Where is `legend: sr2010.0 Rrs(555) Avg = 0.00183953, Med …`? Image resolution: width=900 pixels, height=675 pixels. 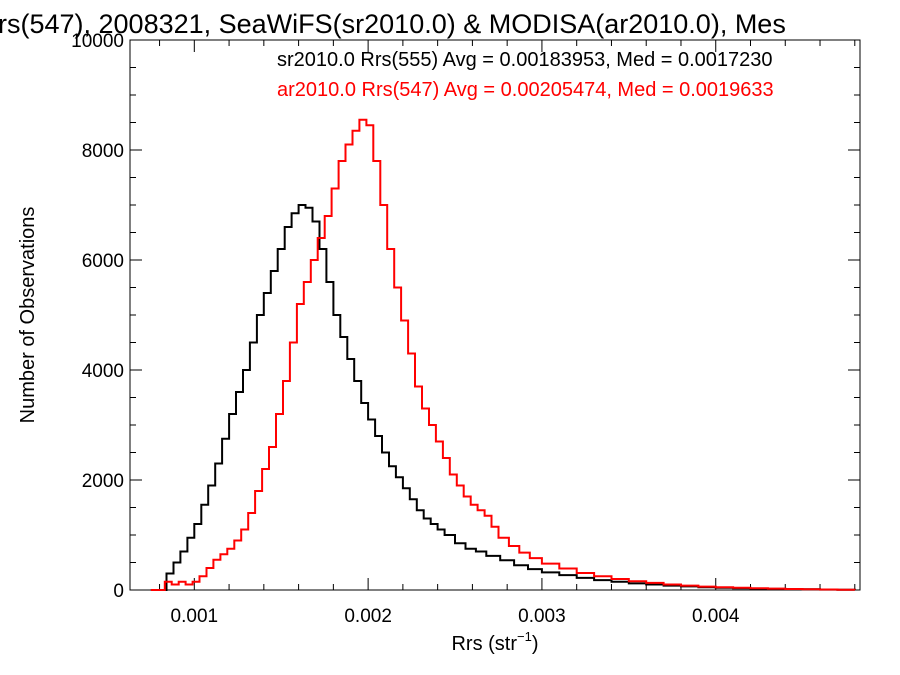
legend: sr2010.0 Rrs(555) Avg = 0.00183953, Med … is located at coordinates (525, 75).